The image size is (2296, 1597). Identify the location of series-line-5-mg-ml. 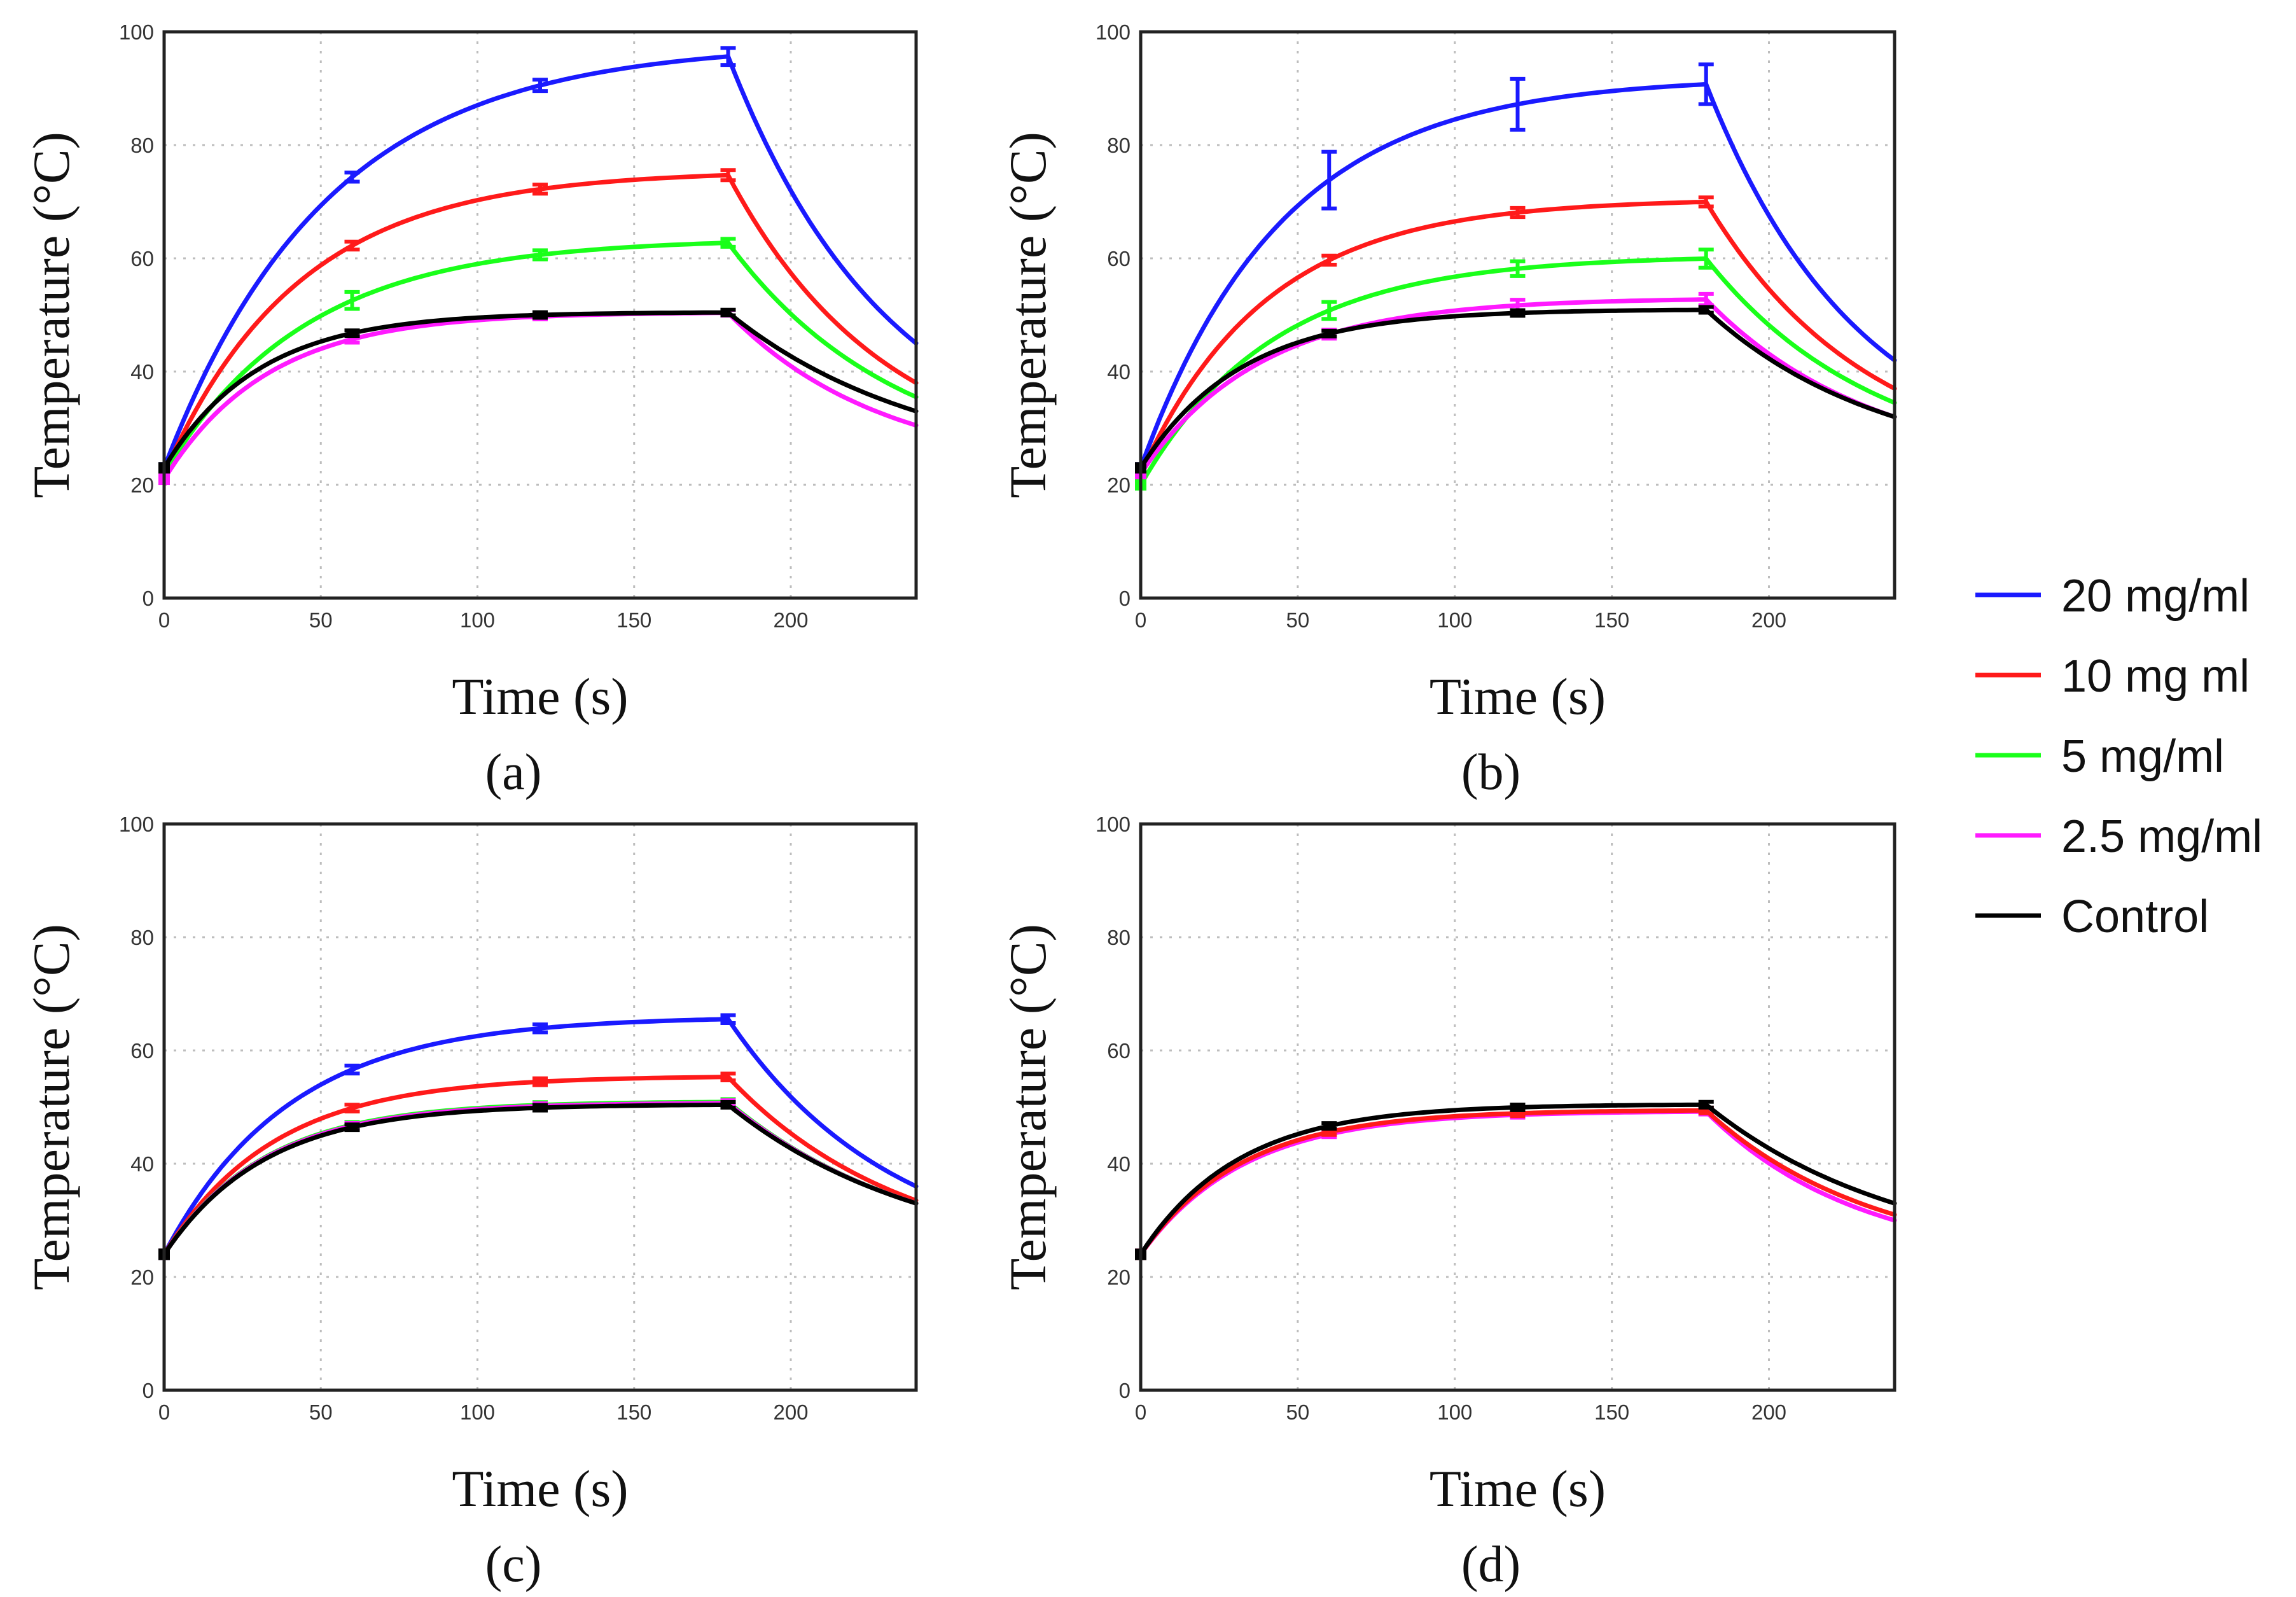
(540, 1178).